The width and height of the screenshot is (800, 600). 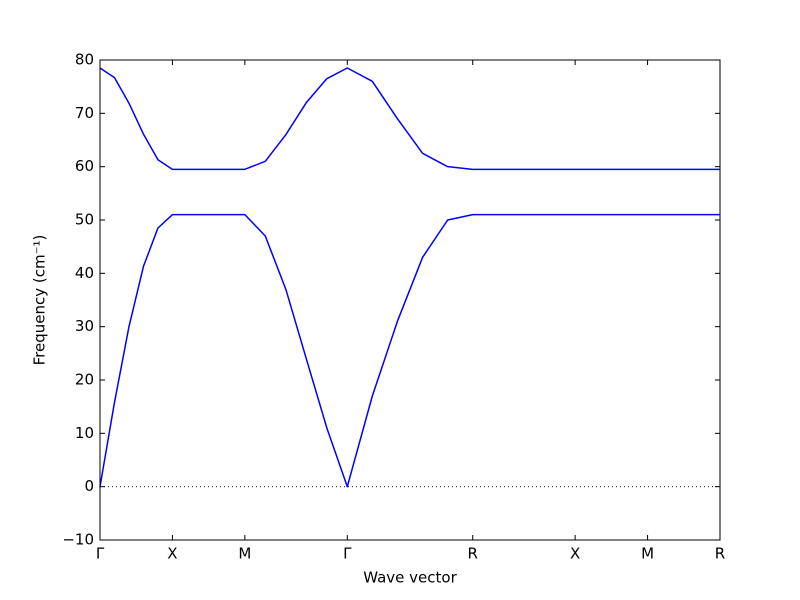 What do you see at coordinates (40, 300) in the screenshot?
I see `y-axis-label: Frequency (cm⁻¹)` at bounding box center [40, 300].